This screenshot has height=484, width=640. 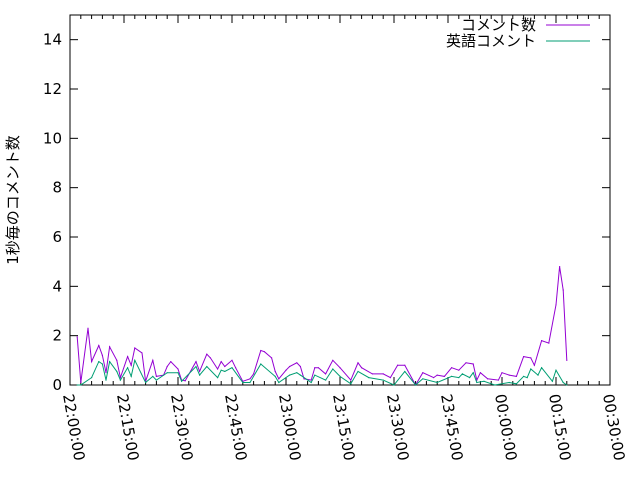 What do you see at coordinates (57, 286) in the screenshot?
I see `y-tick-label: 4` at bounding box center [57, 286].